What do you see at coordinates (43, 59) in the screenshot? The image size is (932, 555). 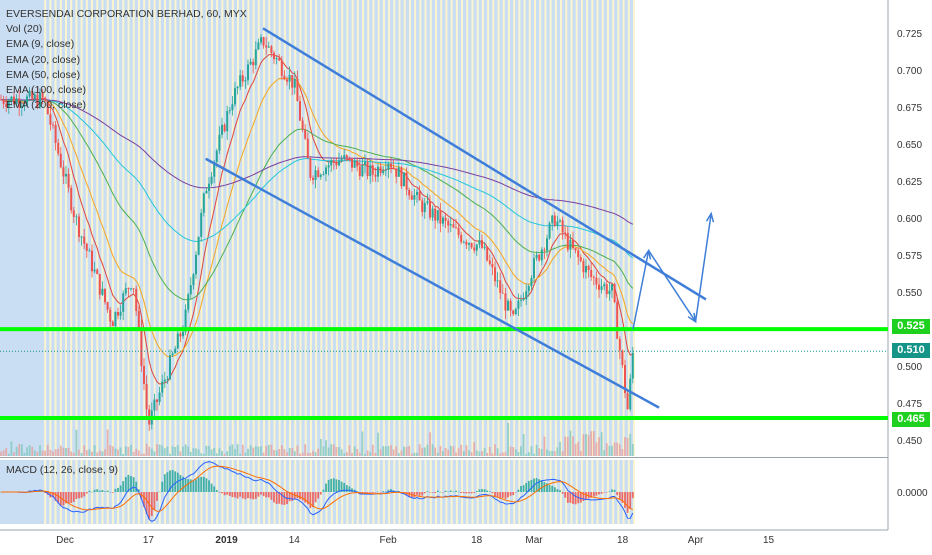 I see `indicator-ema-20: EMA (20, close)` at bounding box center [43, 59].